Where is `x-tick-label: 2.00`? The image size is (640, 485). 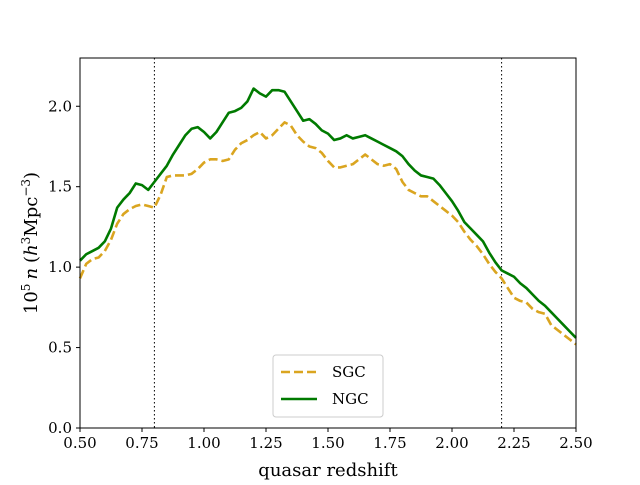
x-tick-label: 2.00 is located at coordinates (451, 443).